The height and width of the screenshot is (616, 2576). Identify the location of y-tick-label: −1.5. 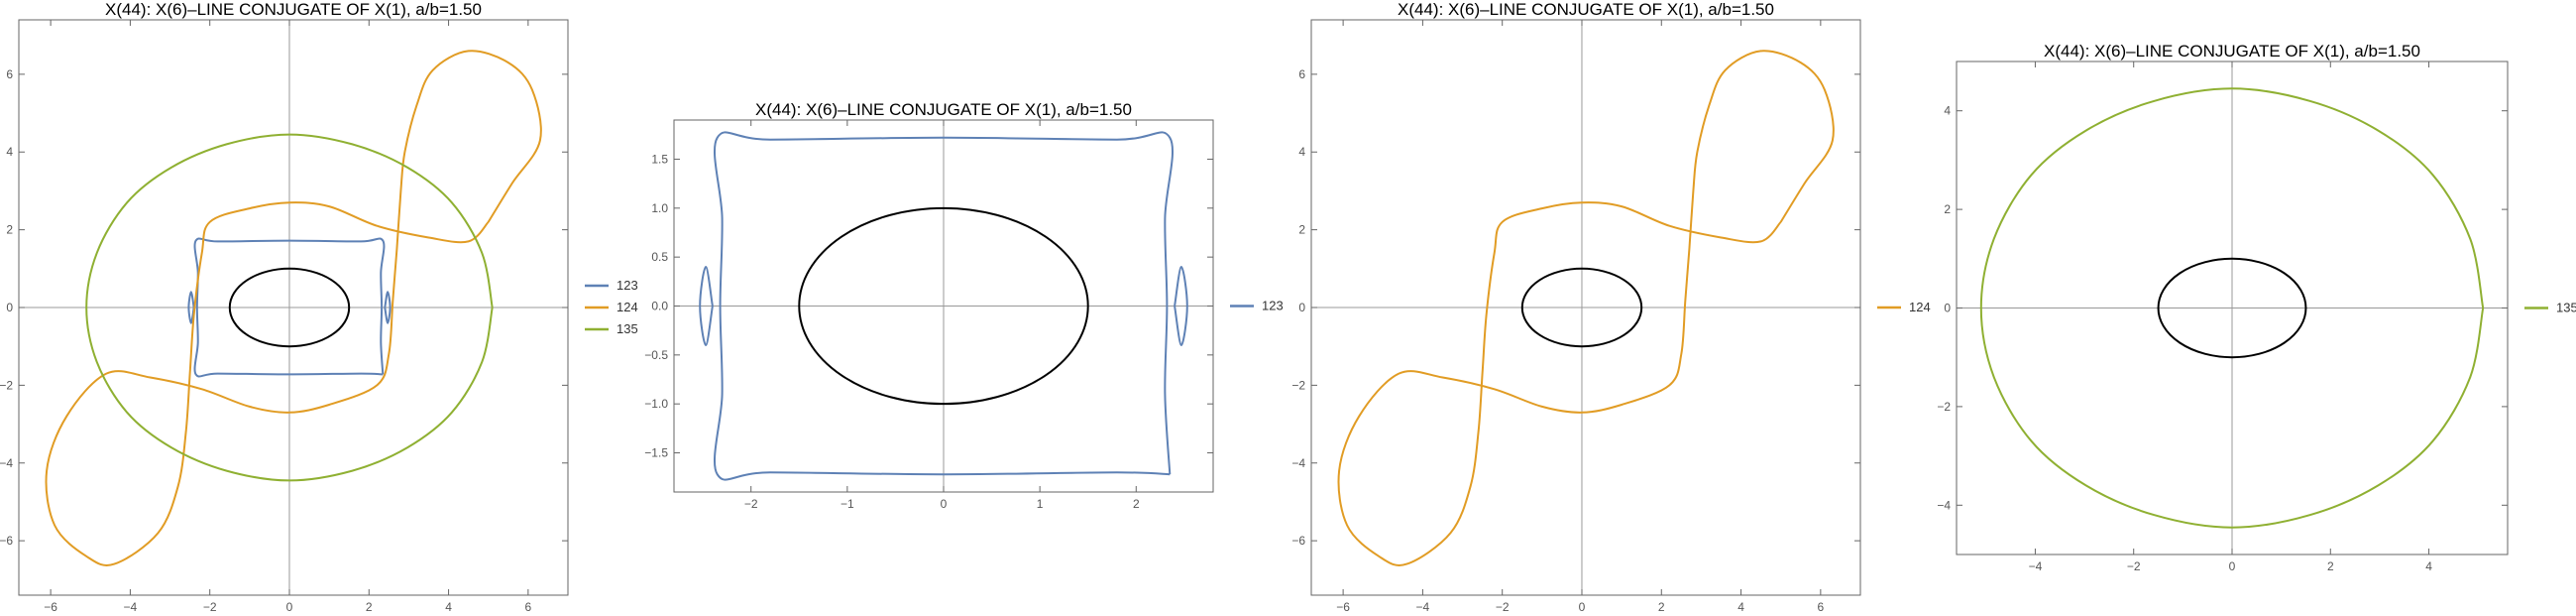
(656, 453).